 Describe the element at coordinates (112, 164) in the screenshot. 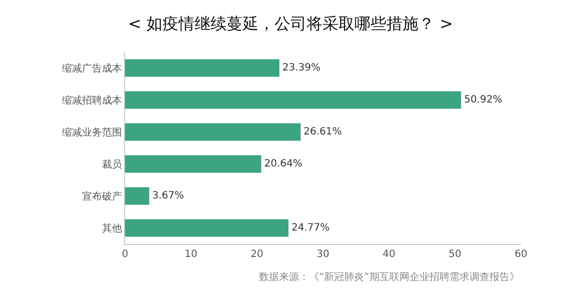

I see `y-tick-label: 裁员` at that location.